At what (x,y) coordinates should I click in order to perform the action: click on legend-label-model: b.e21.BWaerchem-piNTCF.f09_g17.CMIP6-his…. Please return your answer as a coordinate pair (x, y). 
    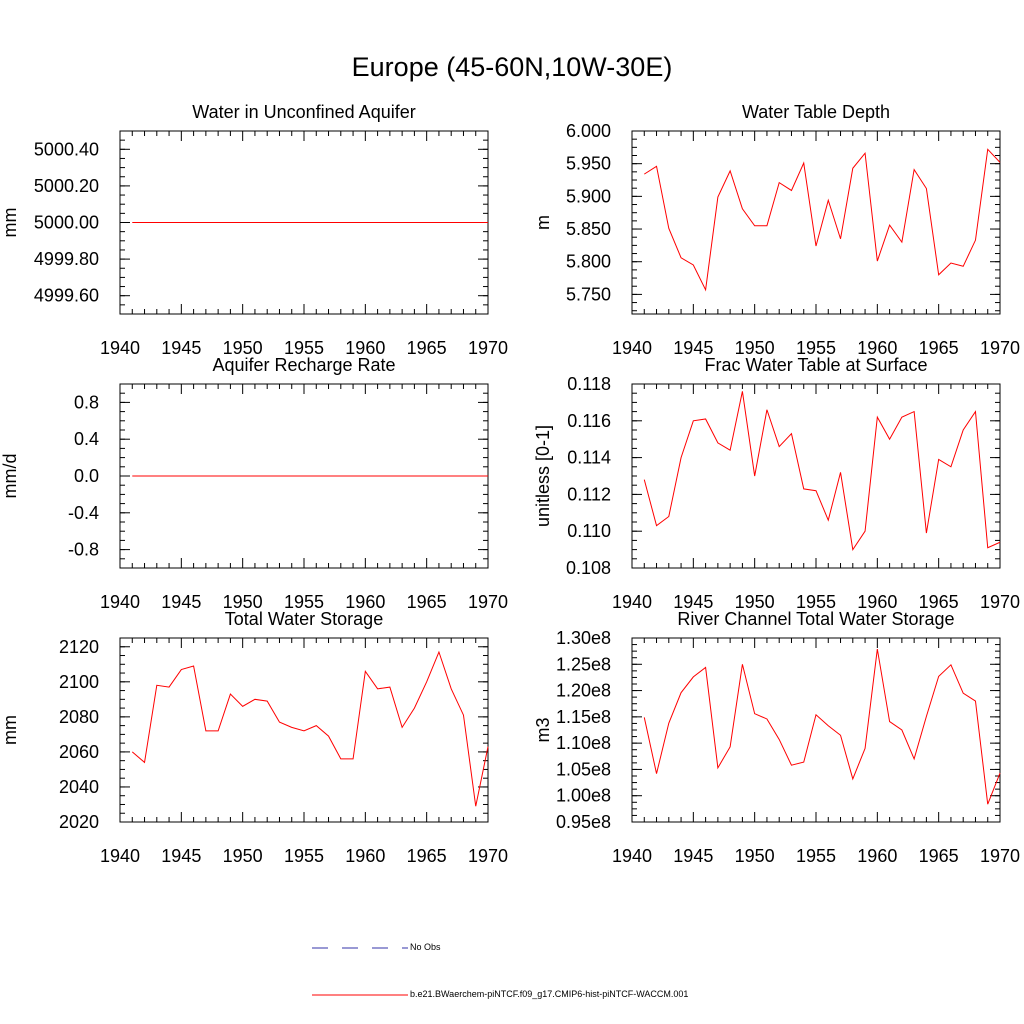
    Looking at the image, I should click on (549, 994).